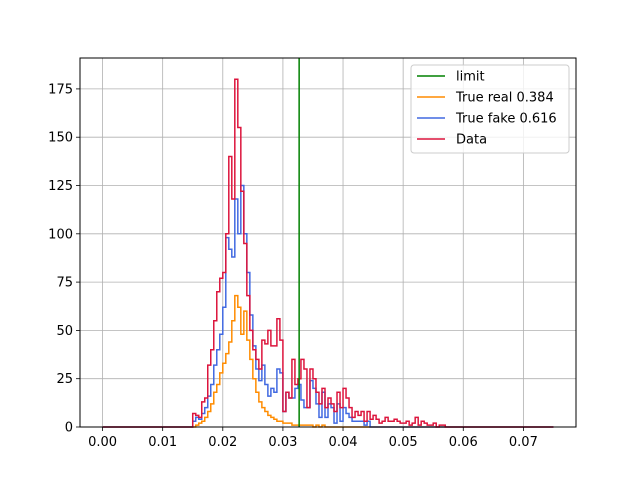 The image size is (640, 480). Describe the element at coordinates (60, 138) in the screenshot. I see `y-tick-label: 150` at that location.